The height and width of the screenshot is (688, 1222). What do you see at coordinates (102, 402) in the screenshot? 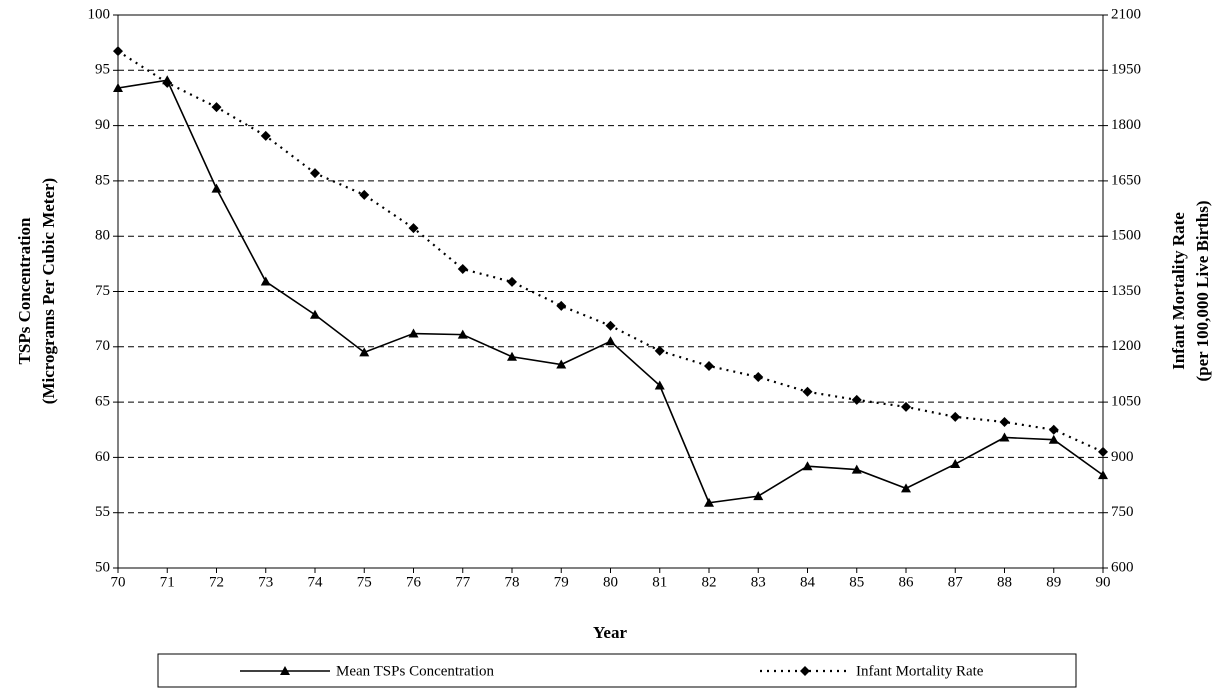
I see `y-tick-label: 65` at bounding box center [102, 402].